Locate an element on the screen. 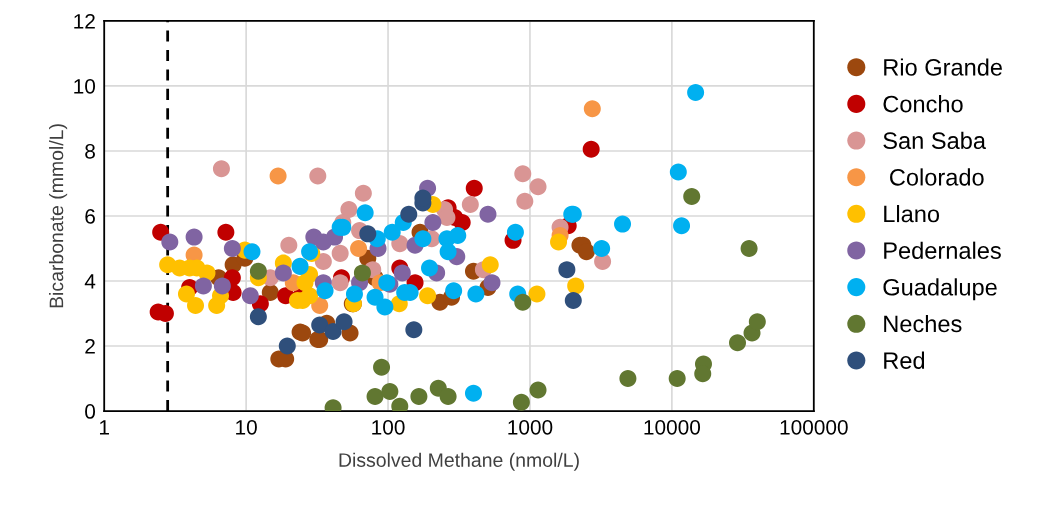 This screenshot has width=1042, height=510. y-axis-title: Bicarbonate (mmol/L) is located at coordinates (58, 216).